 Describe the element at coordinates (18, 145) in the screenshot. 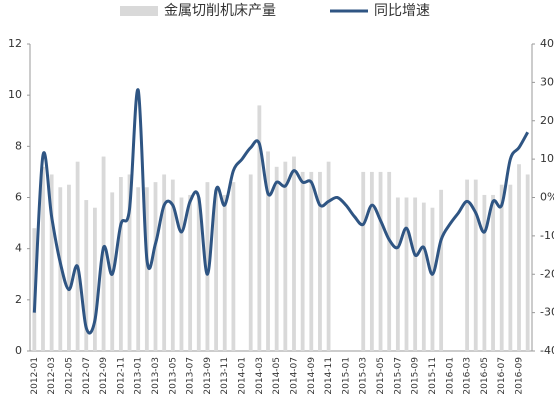

I see `y-tick-label: 8` at that location.